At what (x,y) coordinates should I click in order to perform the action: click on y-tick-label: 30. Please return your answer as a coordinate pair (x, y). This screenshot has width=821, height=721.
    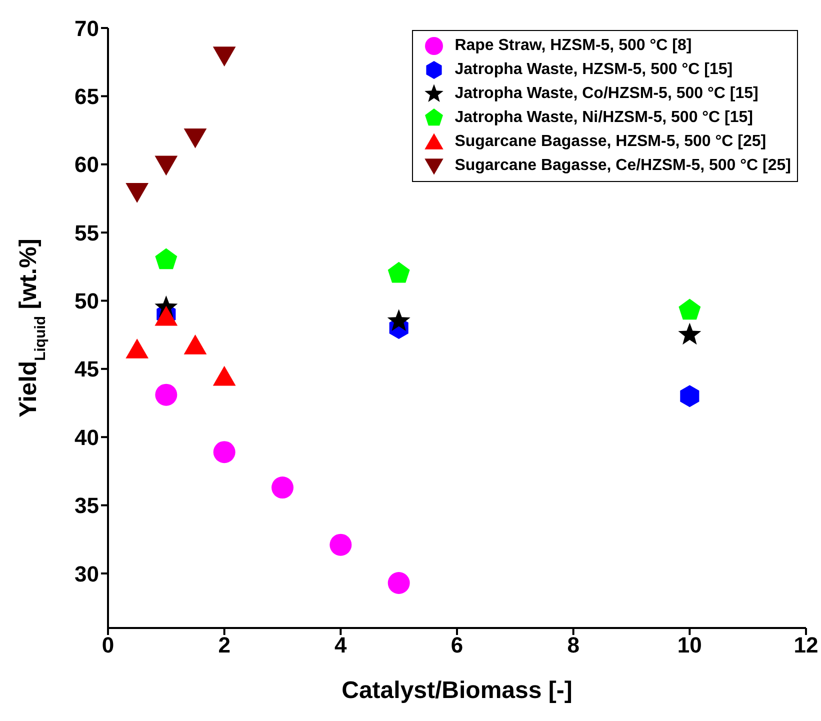
    Looking at the image, I should click on (86, 573).